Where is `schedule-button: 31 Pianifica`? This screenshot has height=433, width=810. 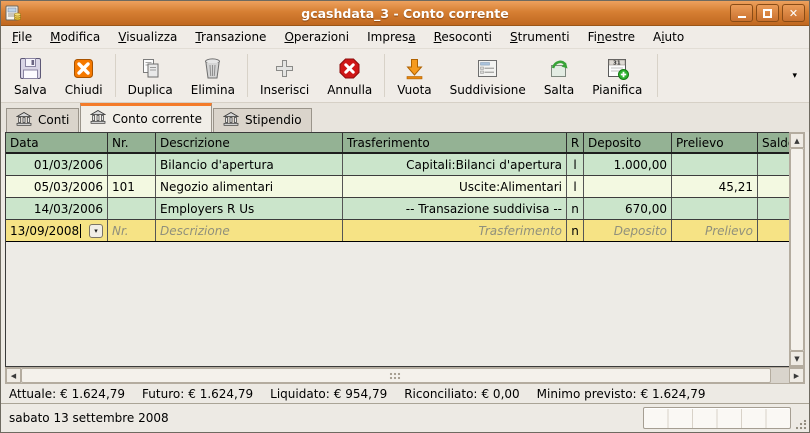 schedule-button: 31 Pianifica is located at coordinates (617, 75).